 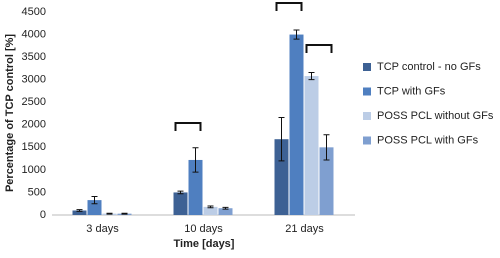 I want to click on y-tick-label: 4000, so click(x=34, y=34).